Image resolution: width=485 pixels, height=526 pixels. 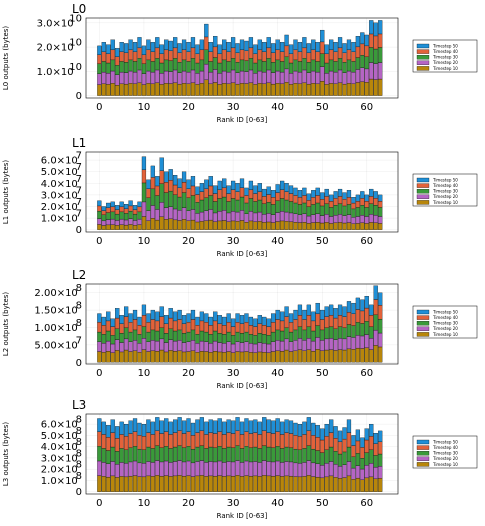 What do you see at coordinates (99, 503) in the screenshot?
I see `x-tick-label: 0` at bounding box center [99, 503].